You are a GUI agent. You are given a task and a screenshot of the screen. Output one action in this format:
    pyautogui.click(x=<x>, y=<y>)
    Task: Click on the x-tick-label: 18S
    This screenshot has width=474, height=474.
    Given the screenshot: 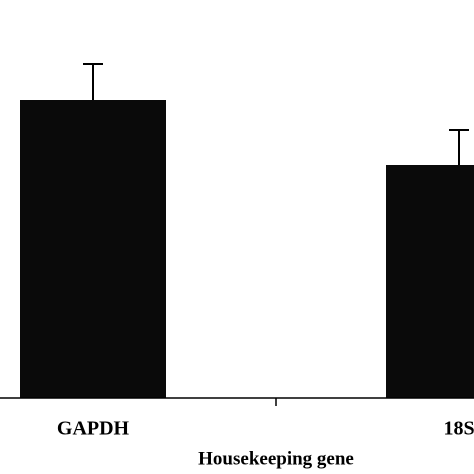 What is the action you would take?
    pyautogui.click(x=458, y=429)
    